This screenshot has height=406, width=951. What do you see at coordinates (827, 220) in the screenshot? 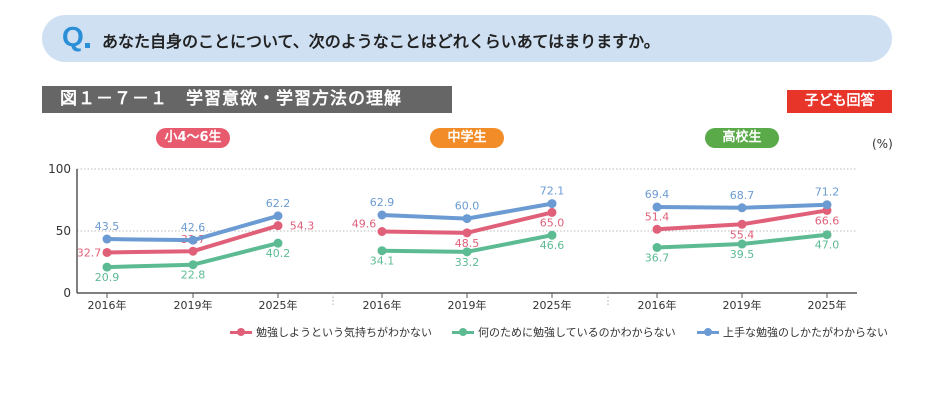
I see `data-label: 66.6` at bounding box center [827, 220].